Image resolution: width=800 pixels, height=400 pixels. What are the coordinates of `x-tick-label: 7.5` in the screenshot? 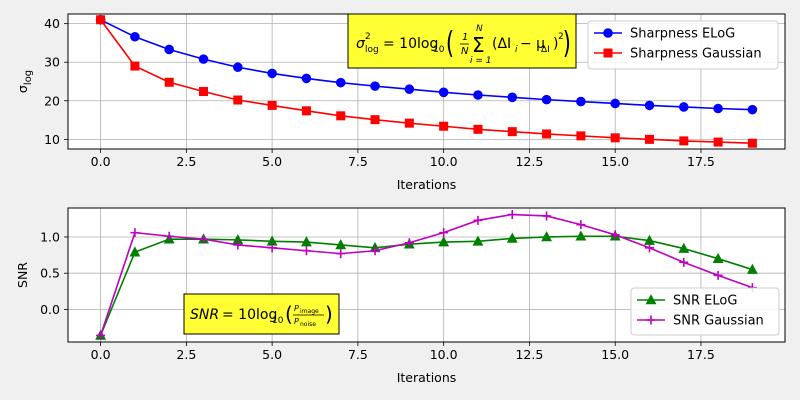 It's located at (358, 161).